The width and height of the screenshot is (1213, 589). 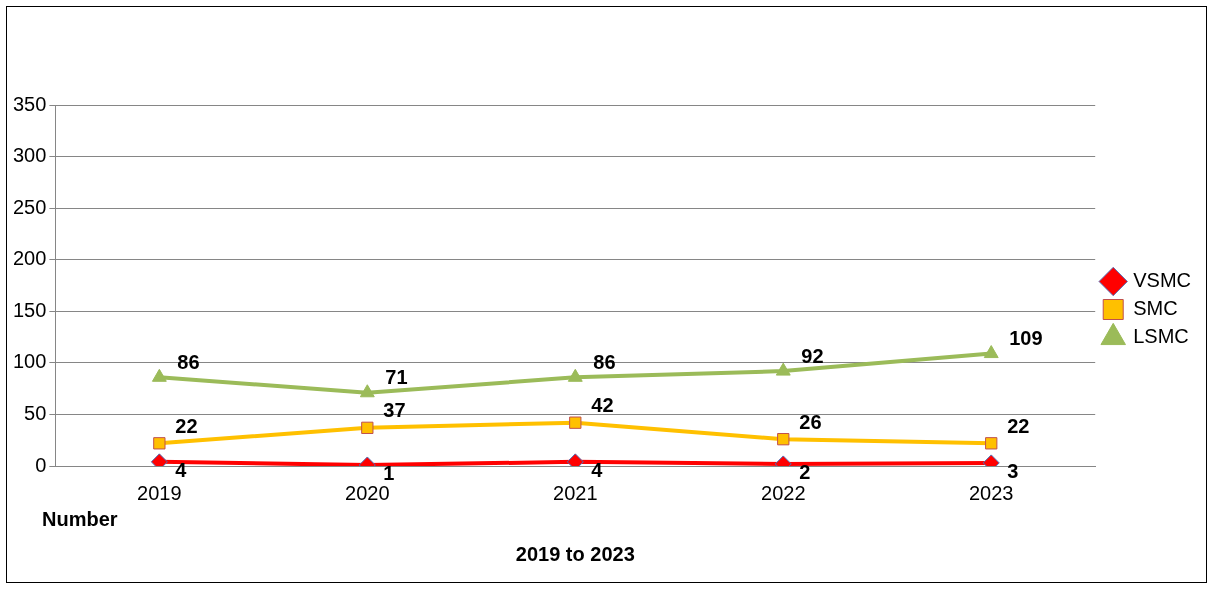 I want to click on text: Number, so click(x=80, y=518).